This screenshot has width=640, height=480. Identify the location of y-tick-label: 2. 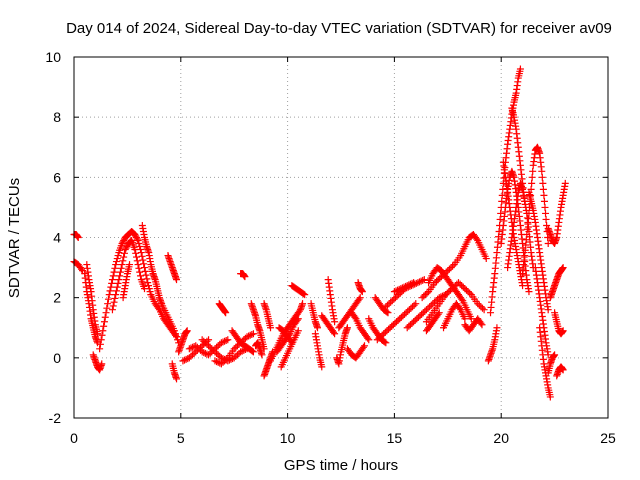
(57, 298).